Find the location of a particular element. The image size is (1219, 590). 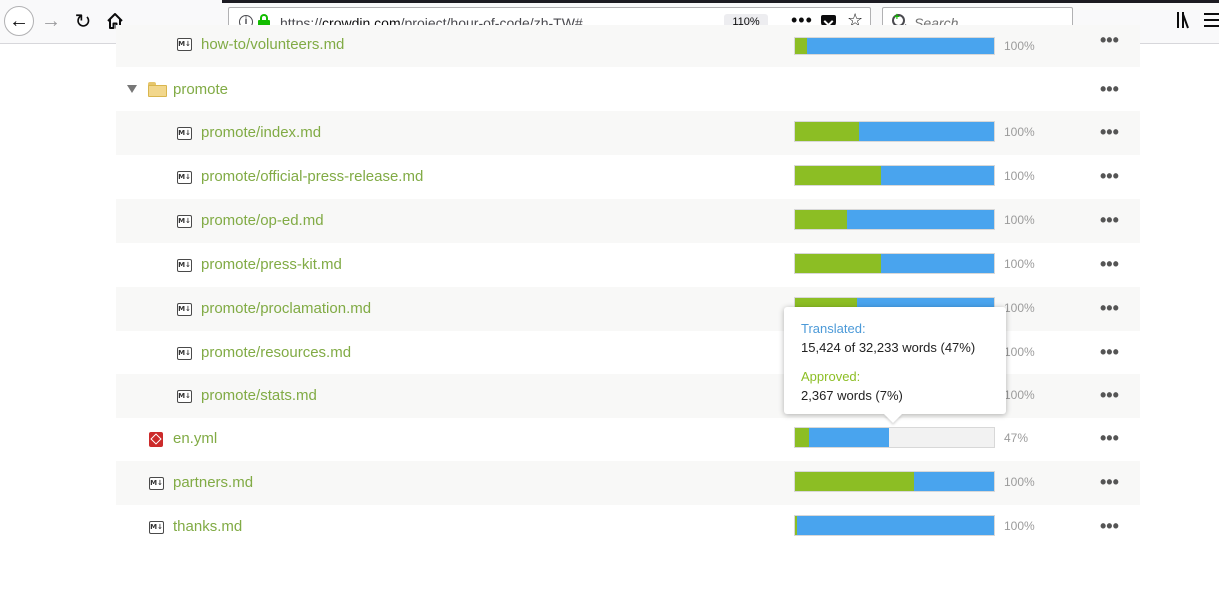

file-row: M↓ promote/index.md 100% ••• is located at coordinates (628, 133).